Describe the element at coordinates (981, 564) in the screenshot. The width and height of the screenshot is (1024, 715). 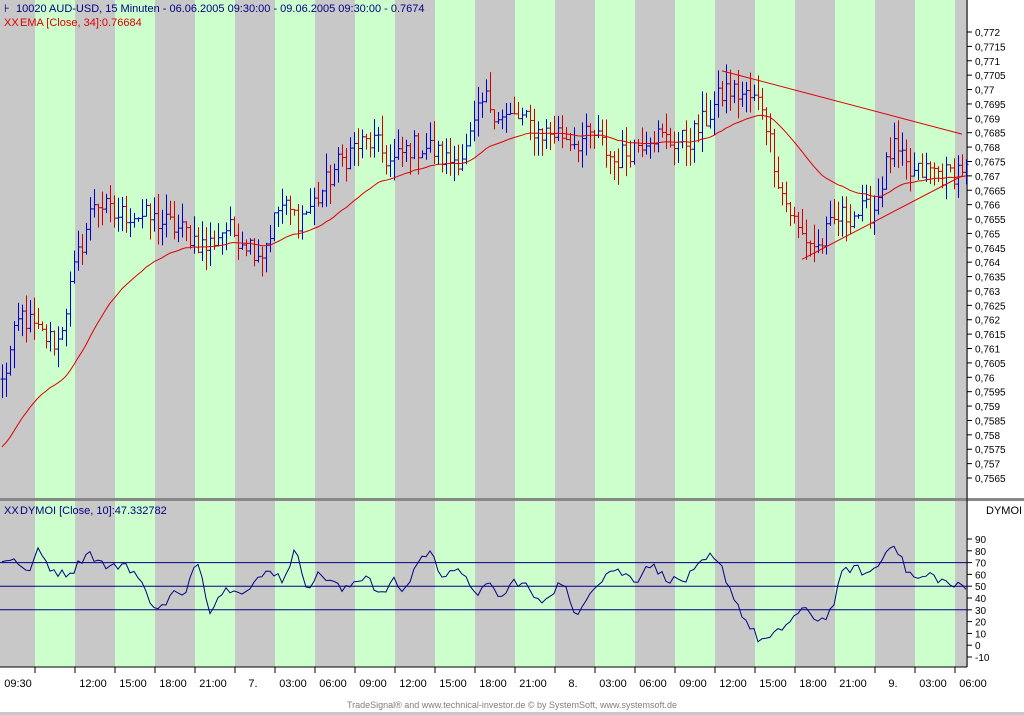
I see `y-tick-label: 70` at that location.